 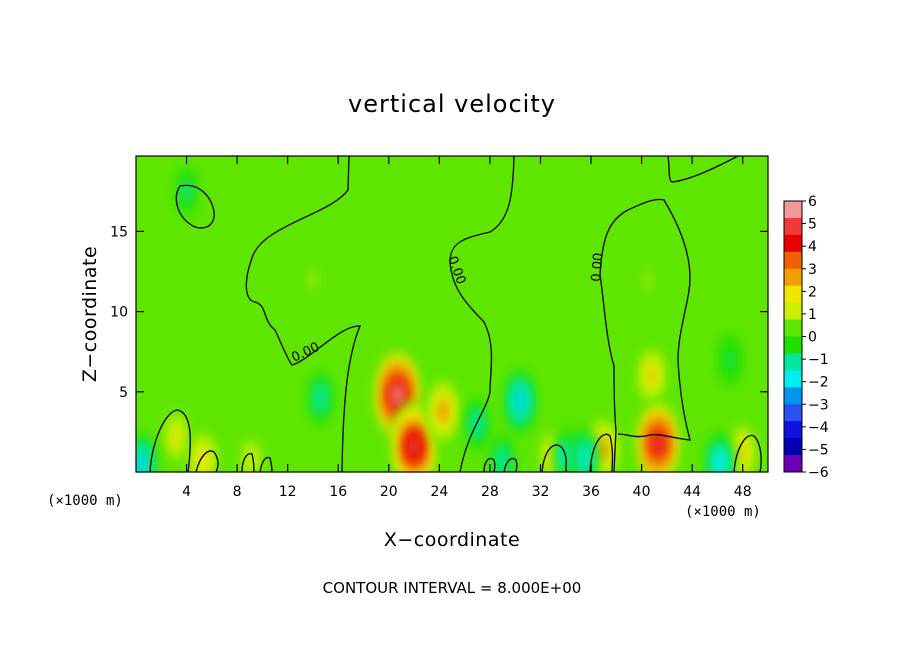 I want to click on x-unit-left: (×1000 m), so click(x=85, y=501).